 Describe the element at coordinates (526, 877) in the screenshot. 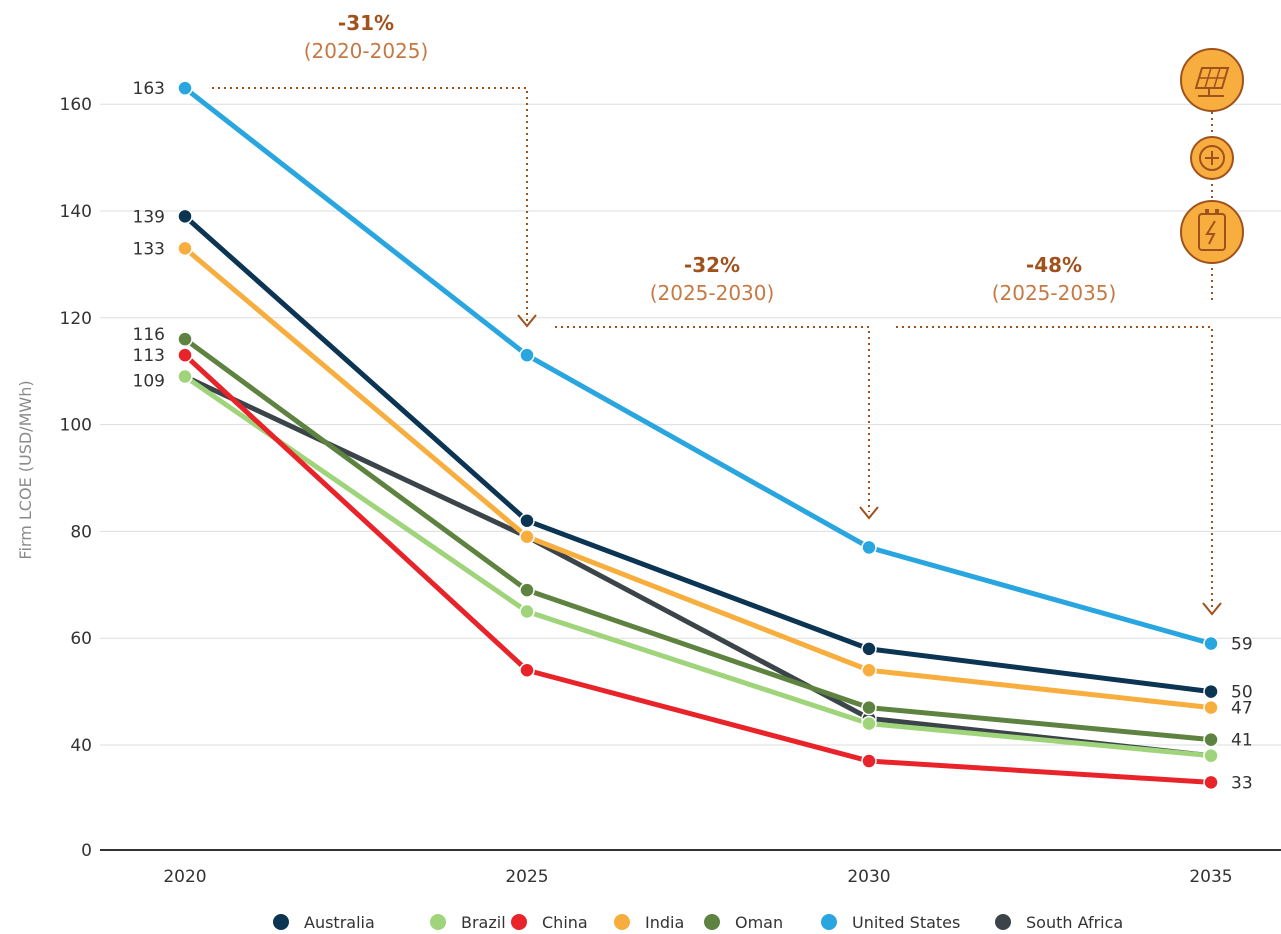

I see `x-tick-label: 2025` at that location.